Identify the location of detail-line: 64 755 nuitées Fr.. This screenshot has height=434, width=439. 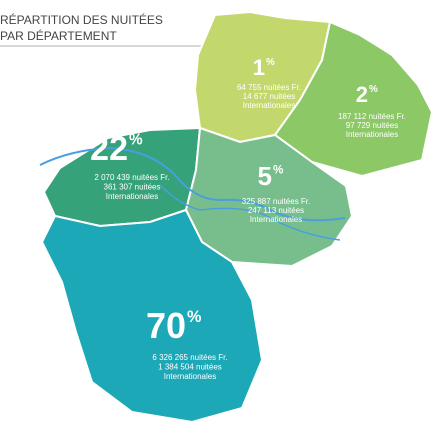
(269, 87).